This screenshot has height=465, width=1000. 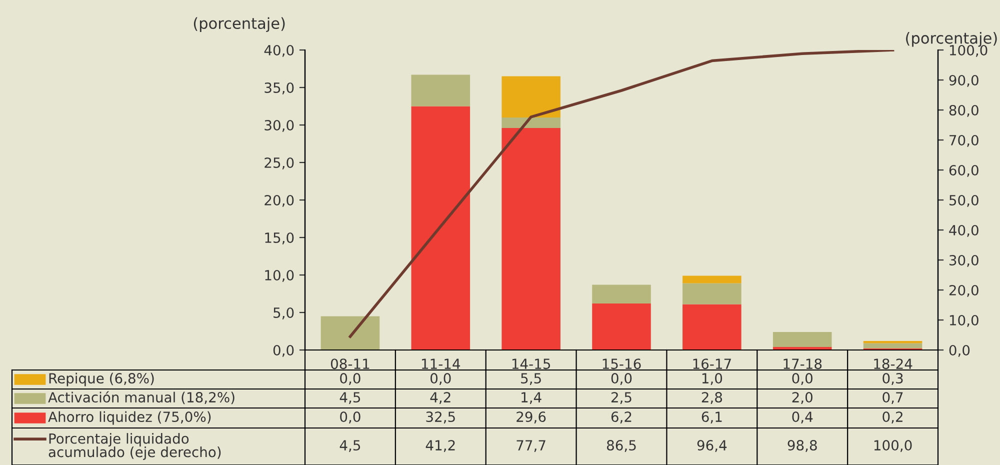 I want to click on data-label: 96,4, so click(x=712, y=446).